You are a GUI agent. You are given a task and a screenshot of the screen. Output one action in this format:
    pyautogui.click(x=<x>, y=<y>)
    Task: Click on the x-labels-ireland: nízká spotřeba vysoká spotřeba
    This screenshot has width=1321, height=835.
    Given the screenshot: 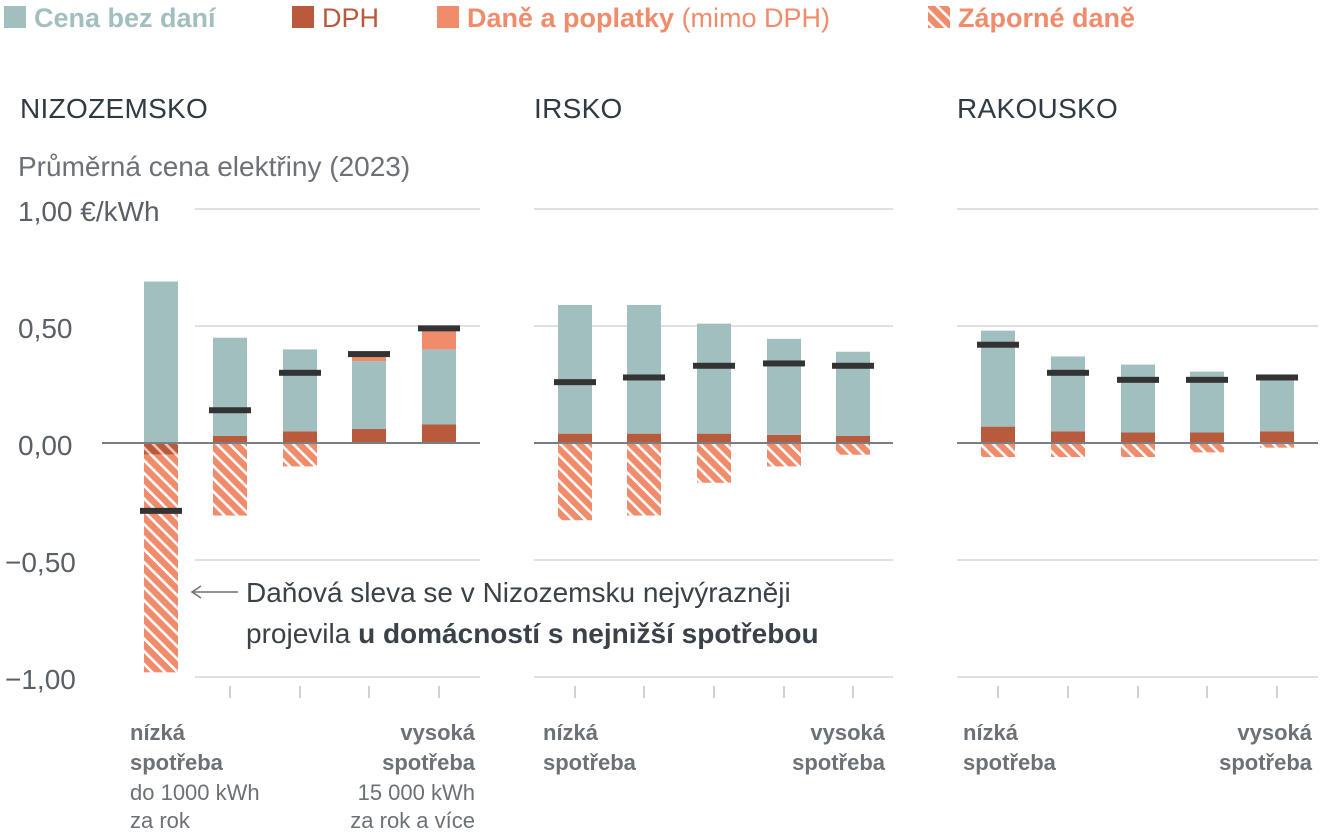 What is the action you would take?
    pyautogui.click(x=714, y=747)
    